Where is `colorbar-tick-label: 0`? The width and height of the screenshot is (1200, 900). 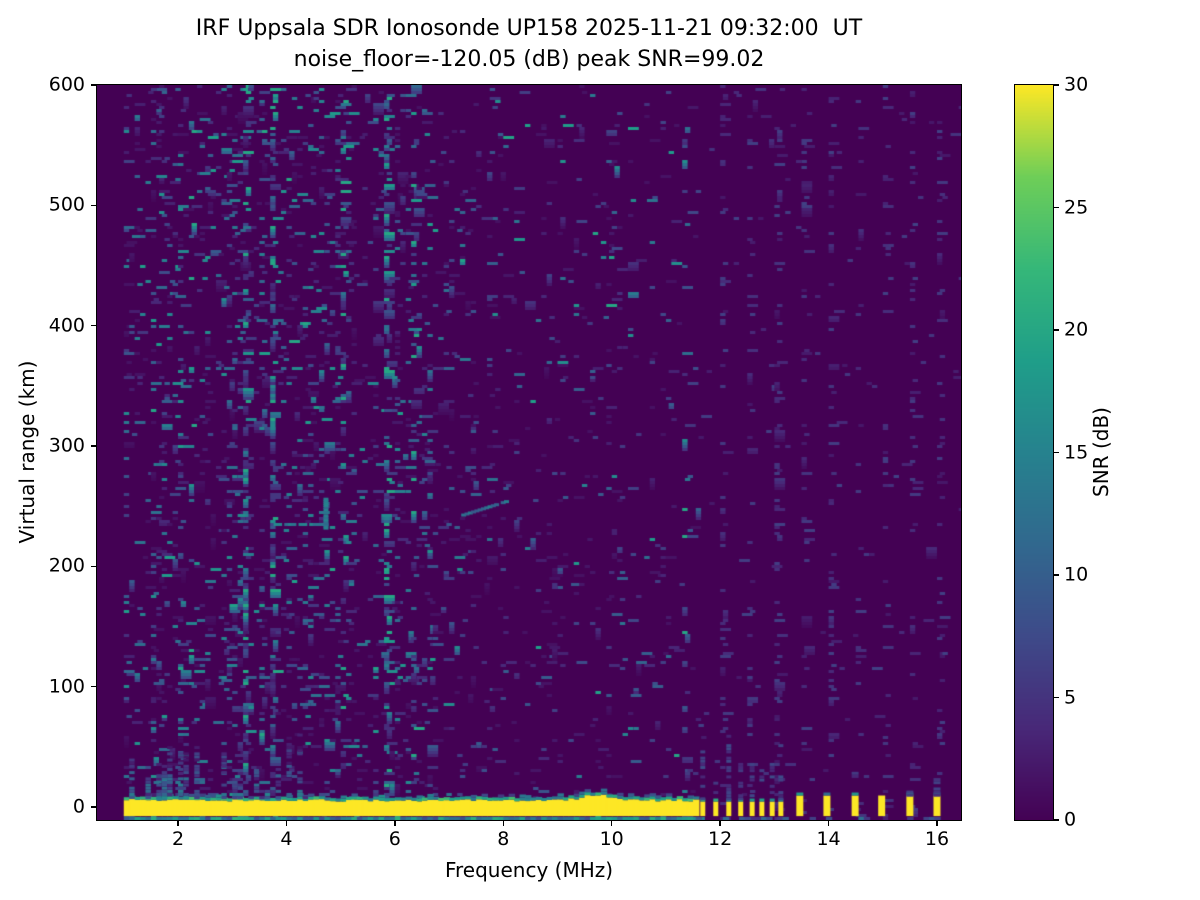
colorbar-tick-label: 0 is located at coordinates (1070, 819).